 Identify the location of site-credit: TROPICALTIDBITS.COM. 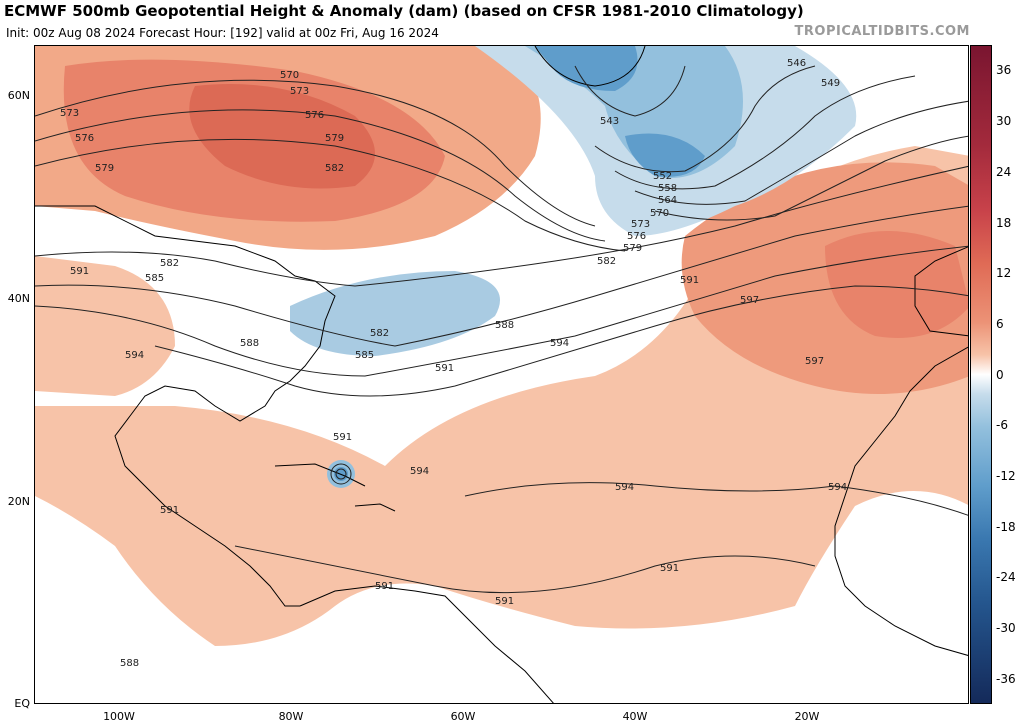
(882, 31).